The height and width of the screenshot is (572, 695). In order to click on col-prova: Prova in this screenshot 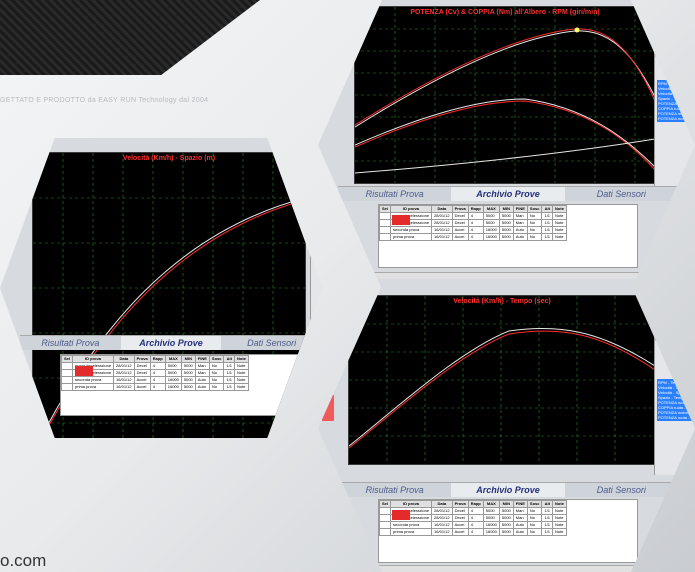, I will do `click(142, 359)`.